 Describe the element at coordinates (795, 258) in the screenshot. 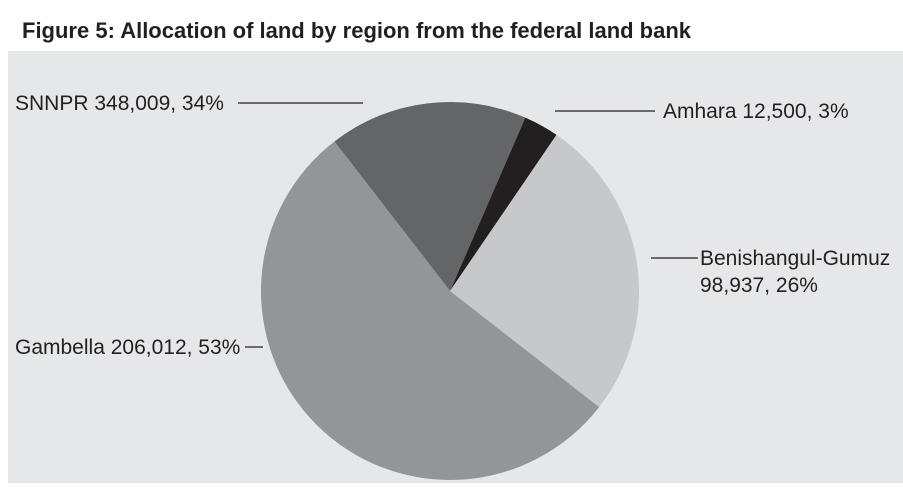

I see `label-benishangul-gumuz-name: Benishangul-Gumuz` at that location.